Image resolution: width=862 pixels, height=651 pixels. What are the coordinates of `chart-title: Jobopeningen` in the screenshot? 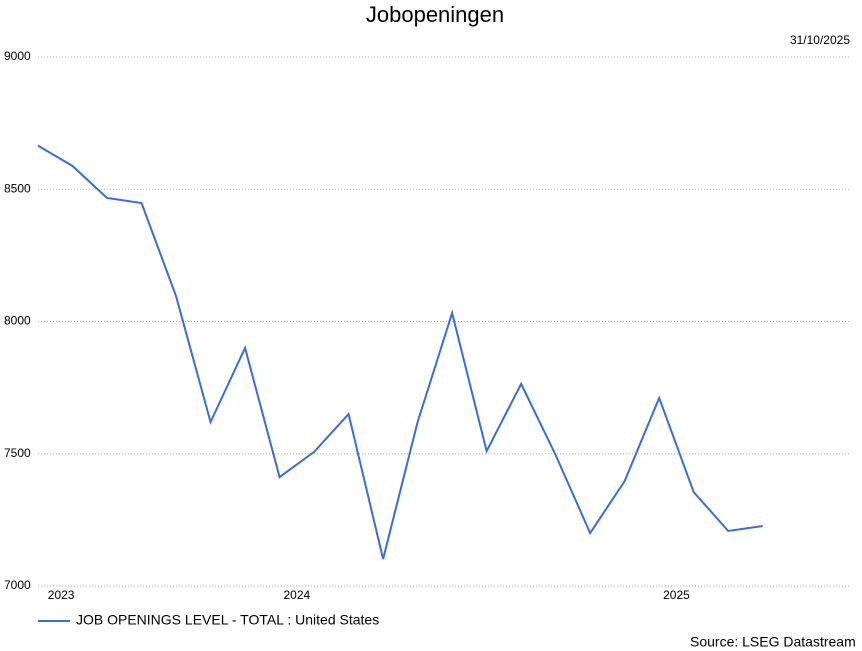 It's located at (435, 14).